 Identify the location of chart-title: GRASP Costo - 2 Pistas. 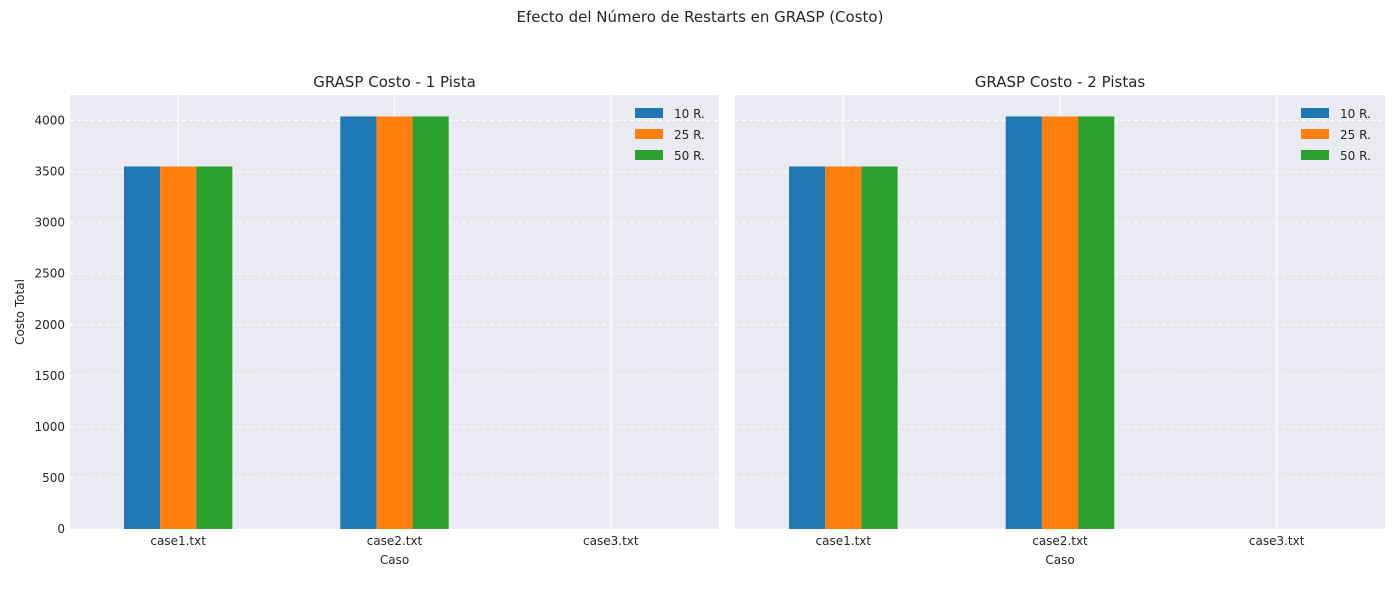
(1060, 82).